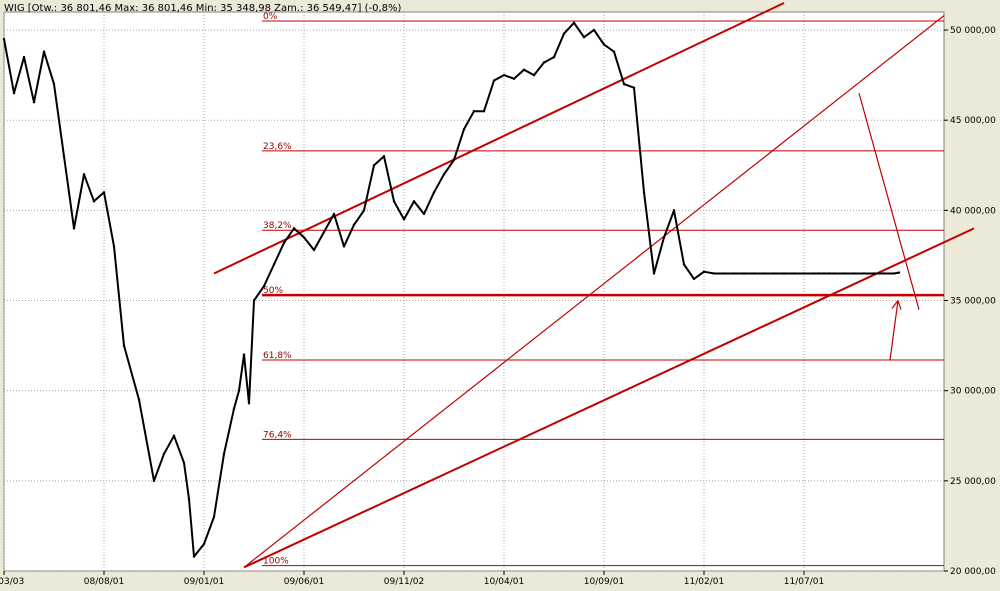  I want to click on y-tick-label: 40 000,00, so click(973, 211).